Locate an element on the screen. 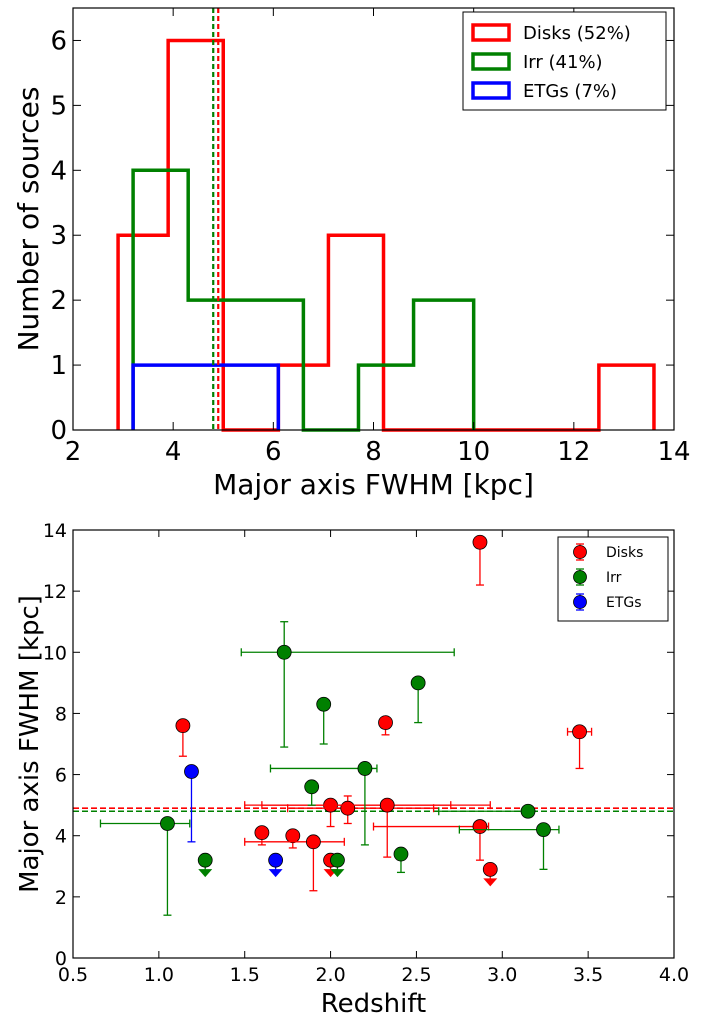 This screenshot has width=724, height=1023. legend-label-irr-41: Irr (41%) is located at coordinates (563, 62).